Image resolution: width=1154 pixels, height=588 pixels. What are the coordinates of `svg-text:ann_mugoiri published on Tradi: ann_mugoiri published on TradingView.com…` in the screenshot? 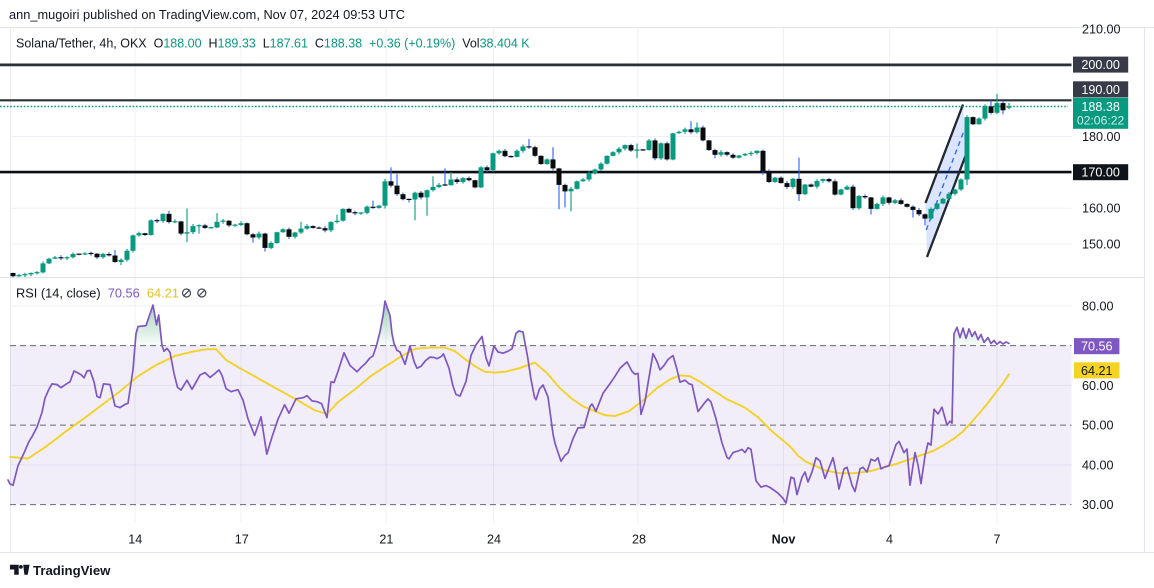 It's located at (207, 14).